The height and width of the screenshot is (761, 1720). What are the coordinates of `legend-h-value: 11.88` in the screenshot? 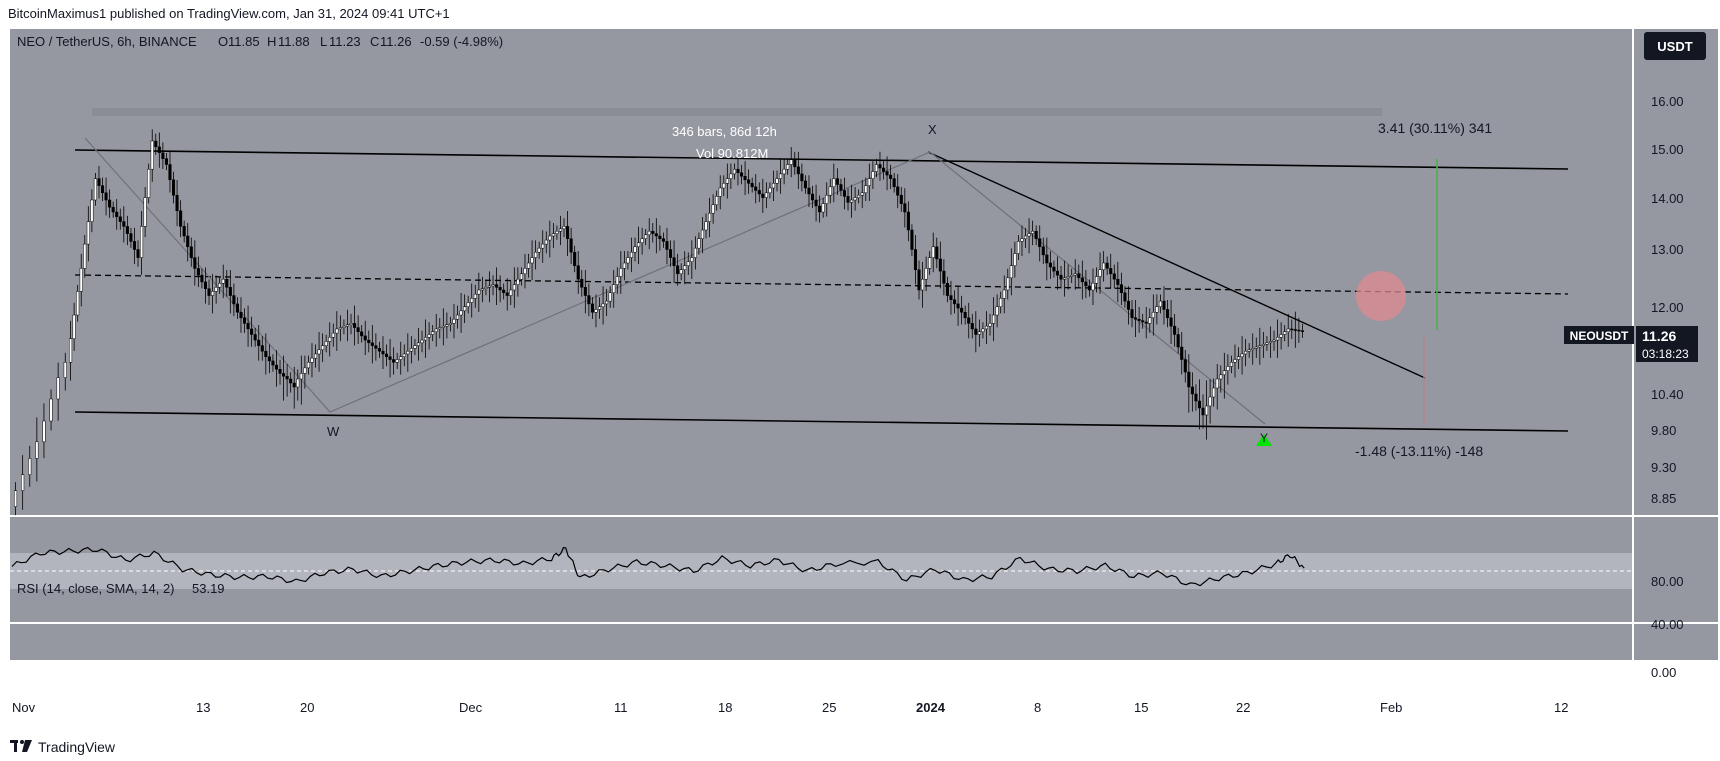 It's located at (294, 41).